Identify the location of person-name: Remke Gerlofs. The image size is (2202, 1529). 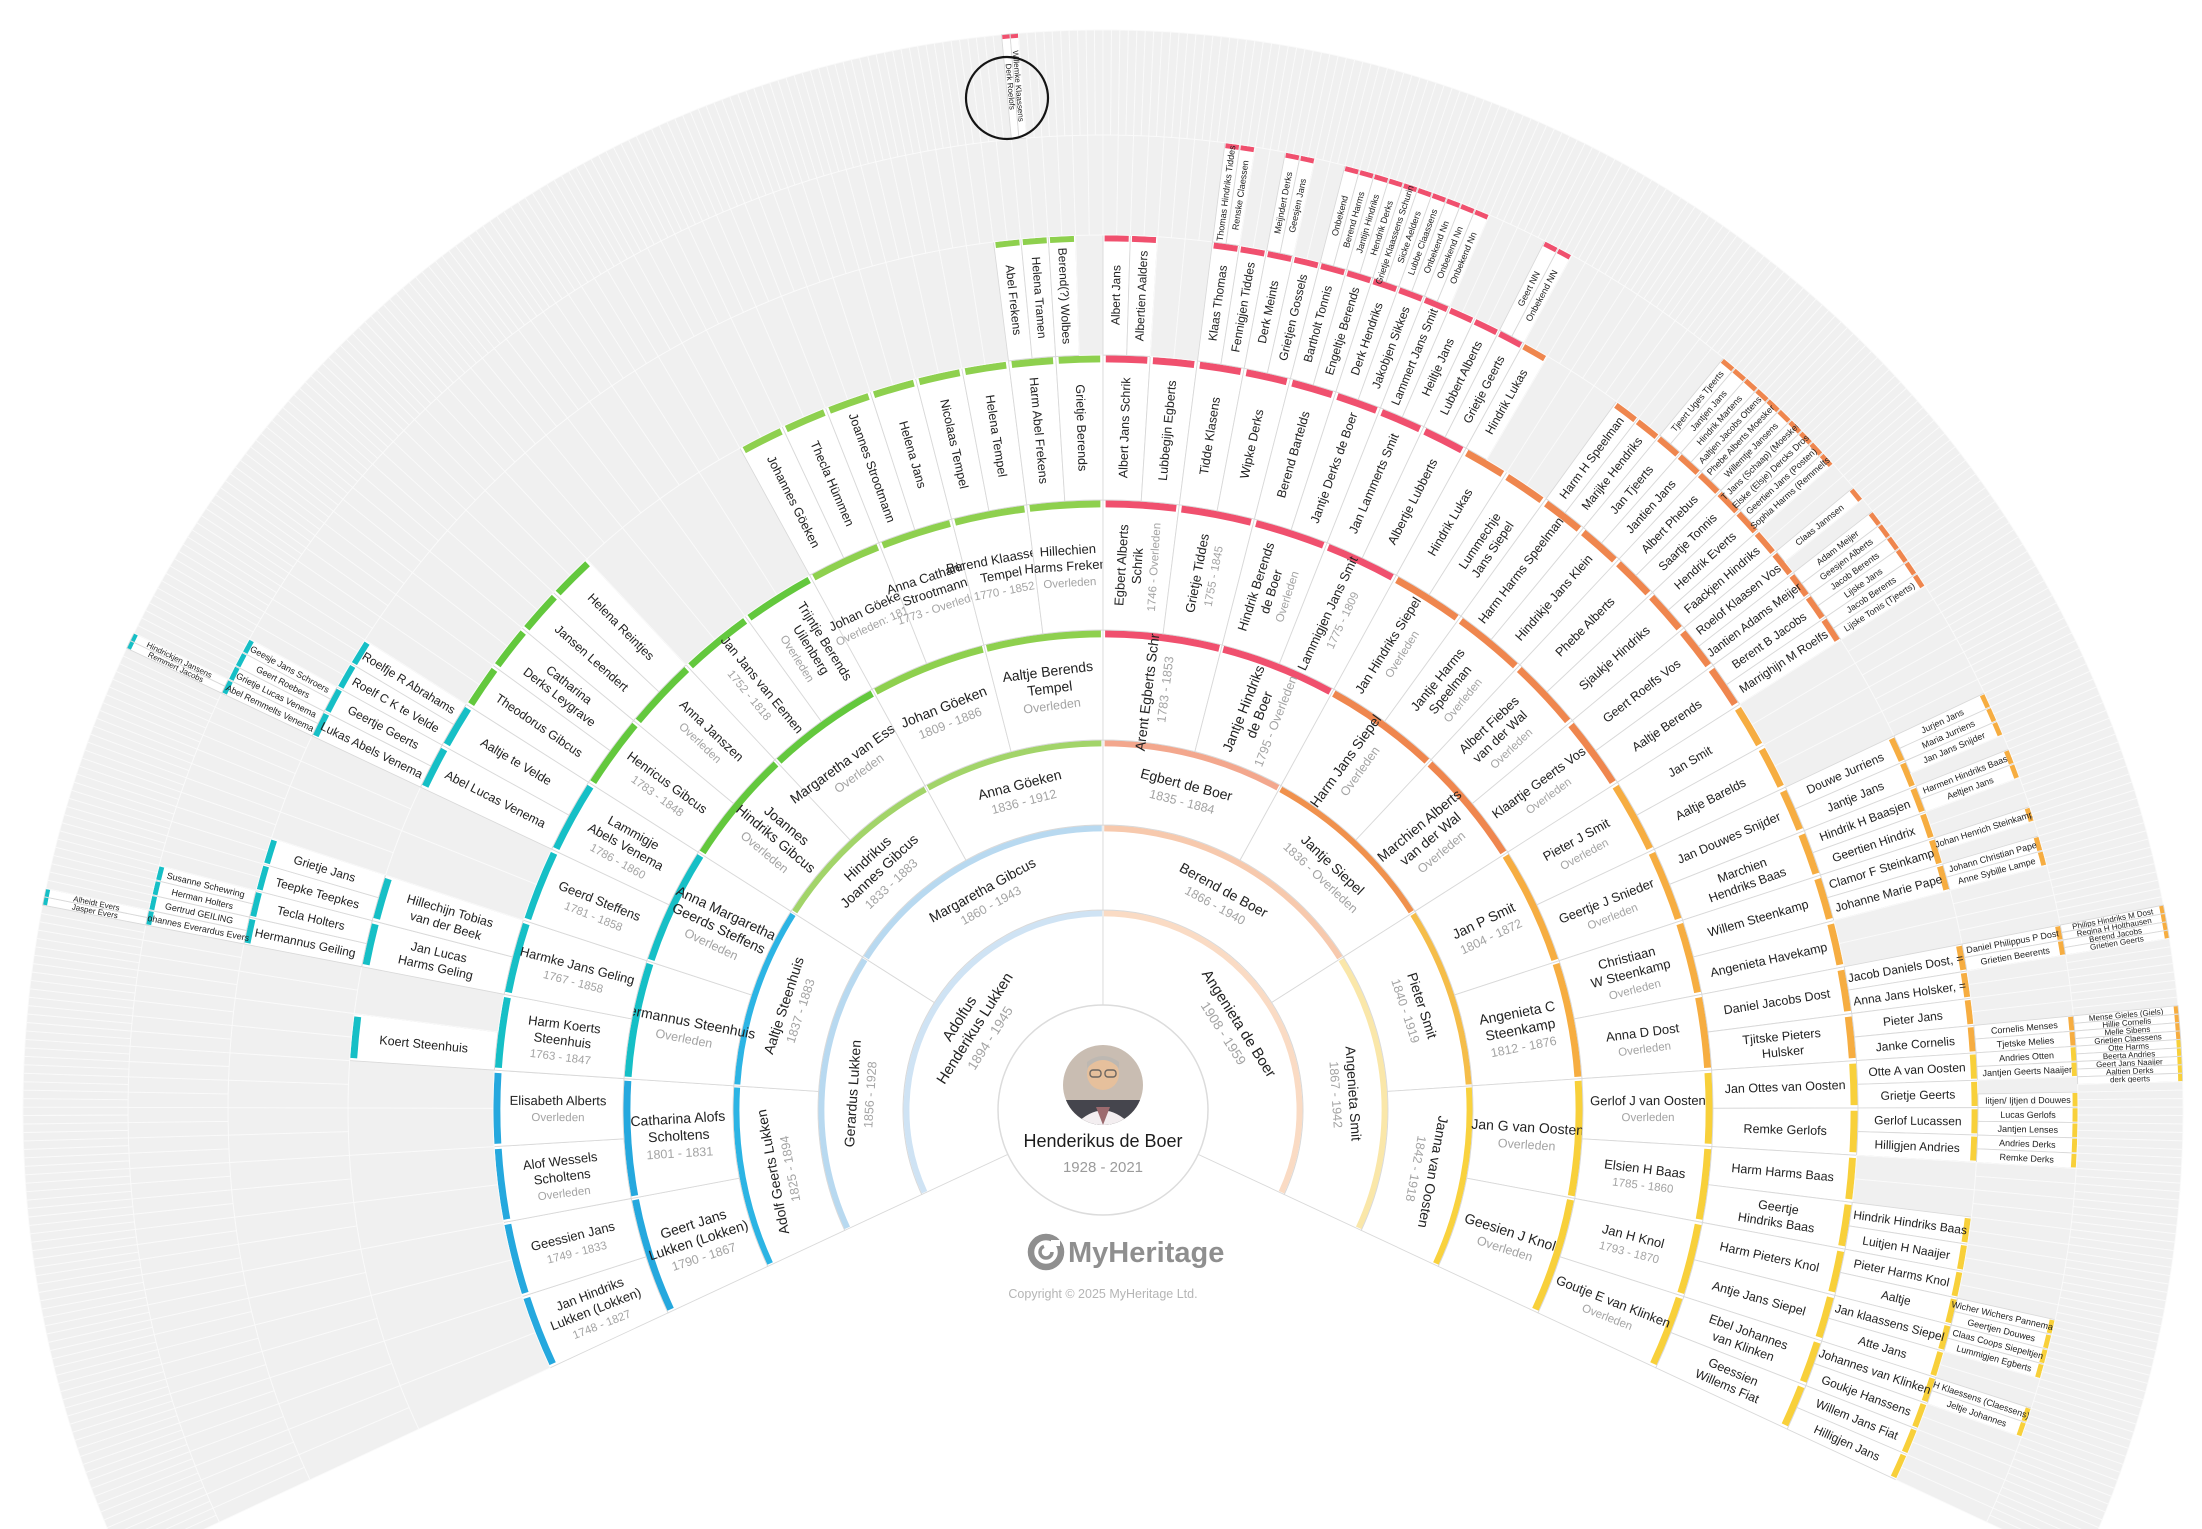
(1785, 1130).